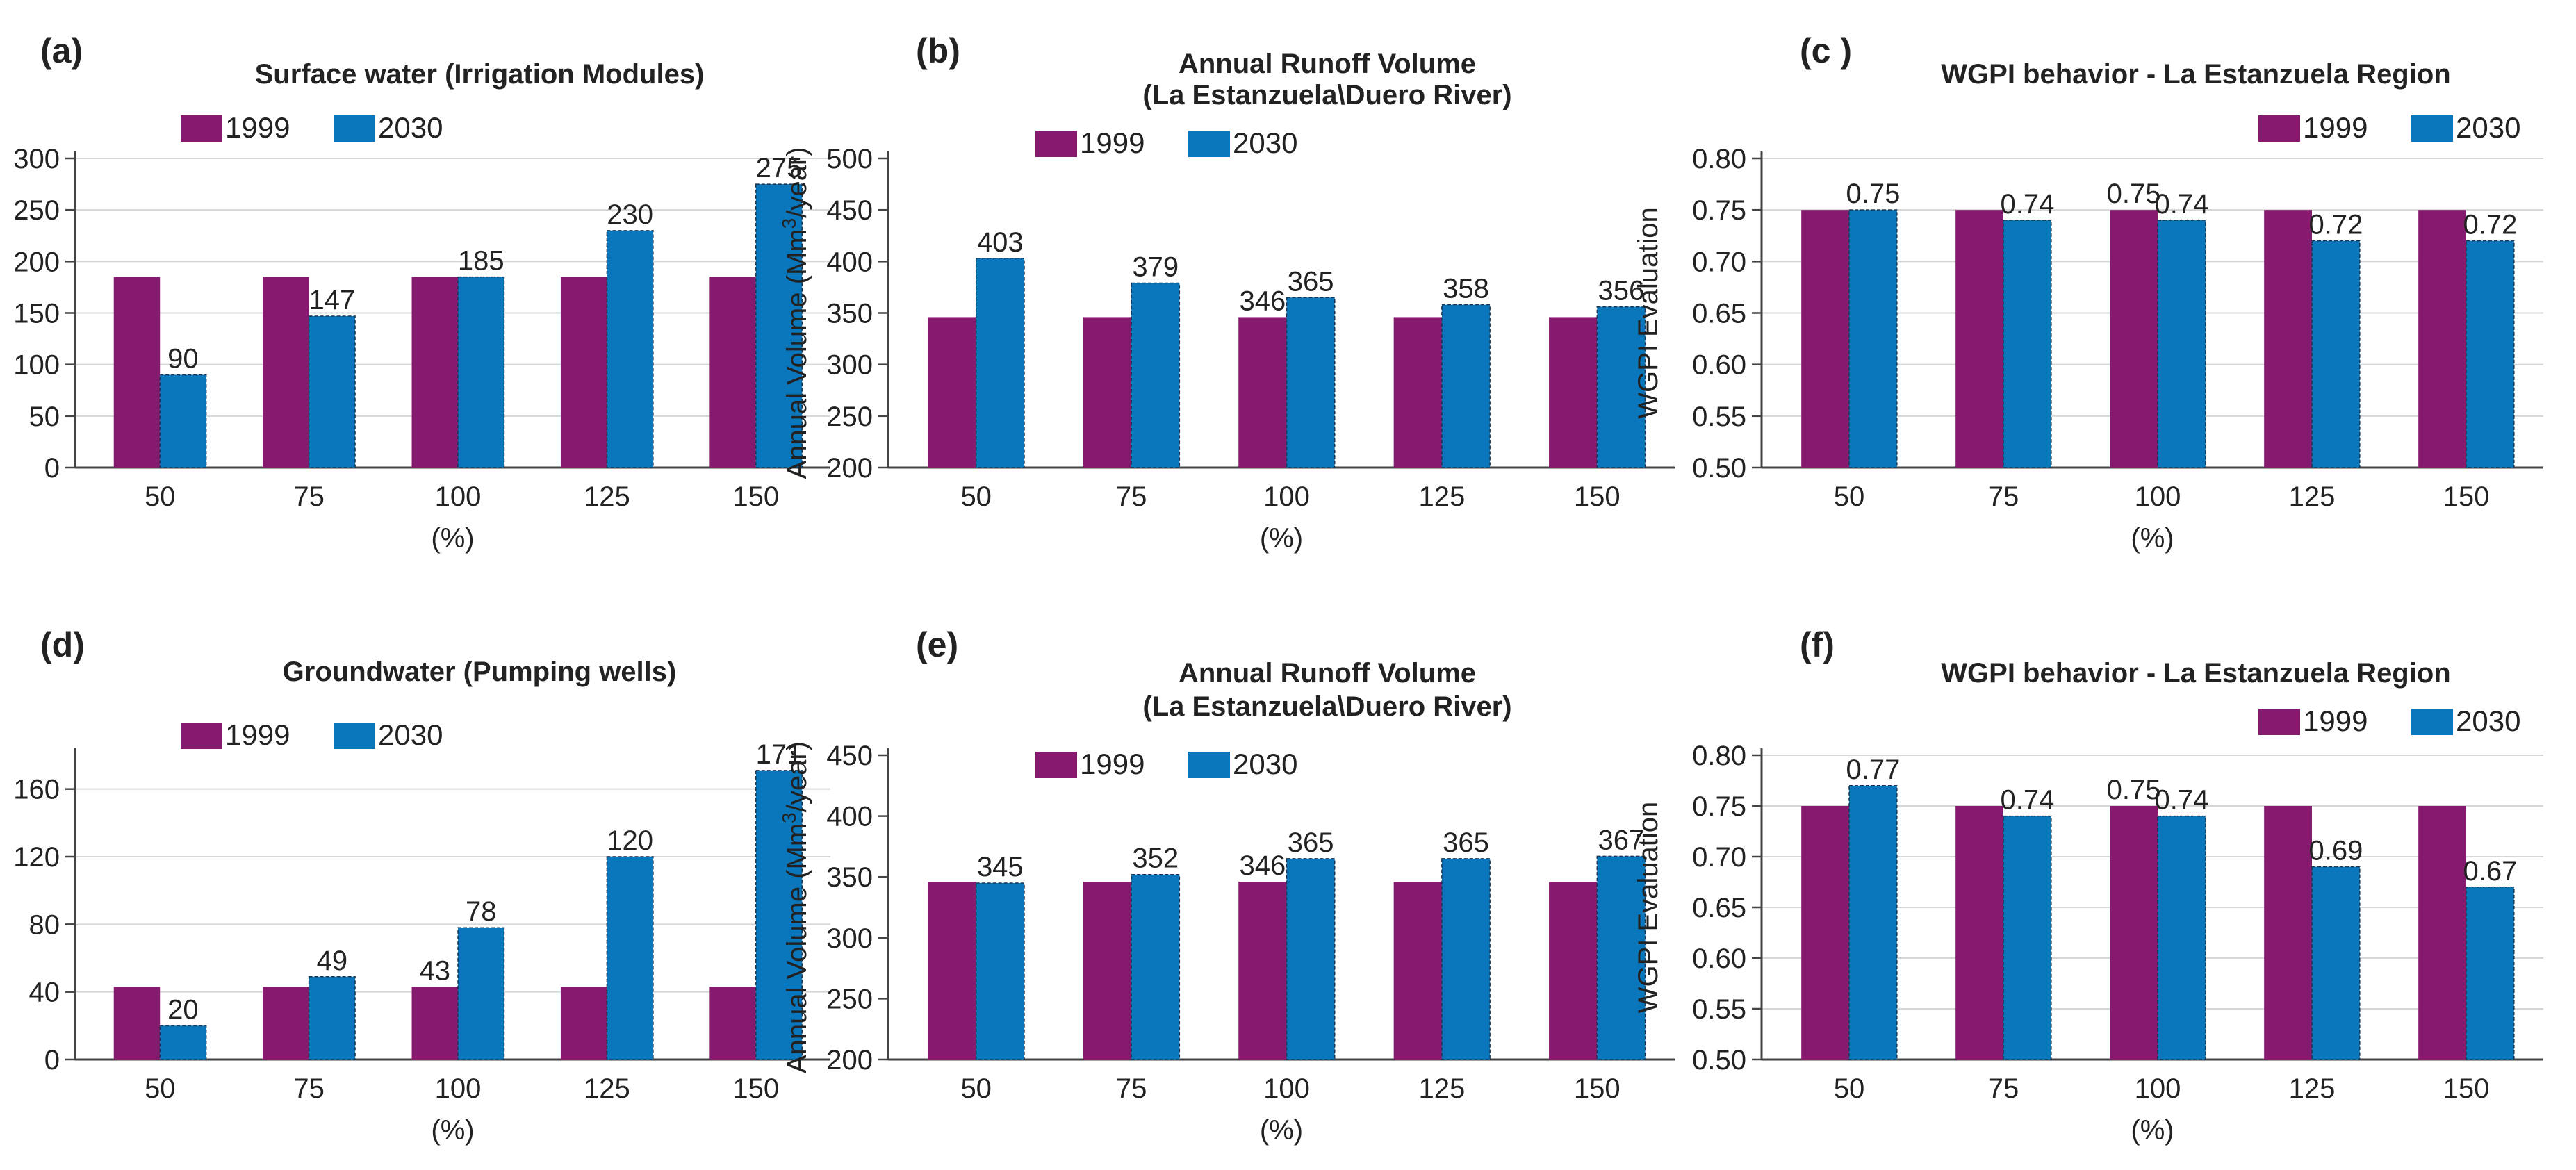  I want to click on data-label: 0.74, so click(2027, 800).